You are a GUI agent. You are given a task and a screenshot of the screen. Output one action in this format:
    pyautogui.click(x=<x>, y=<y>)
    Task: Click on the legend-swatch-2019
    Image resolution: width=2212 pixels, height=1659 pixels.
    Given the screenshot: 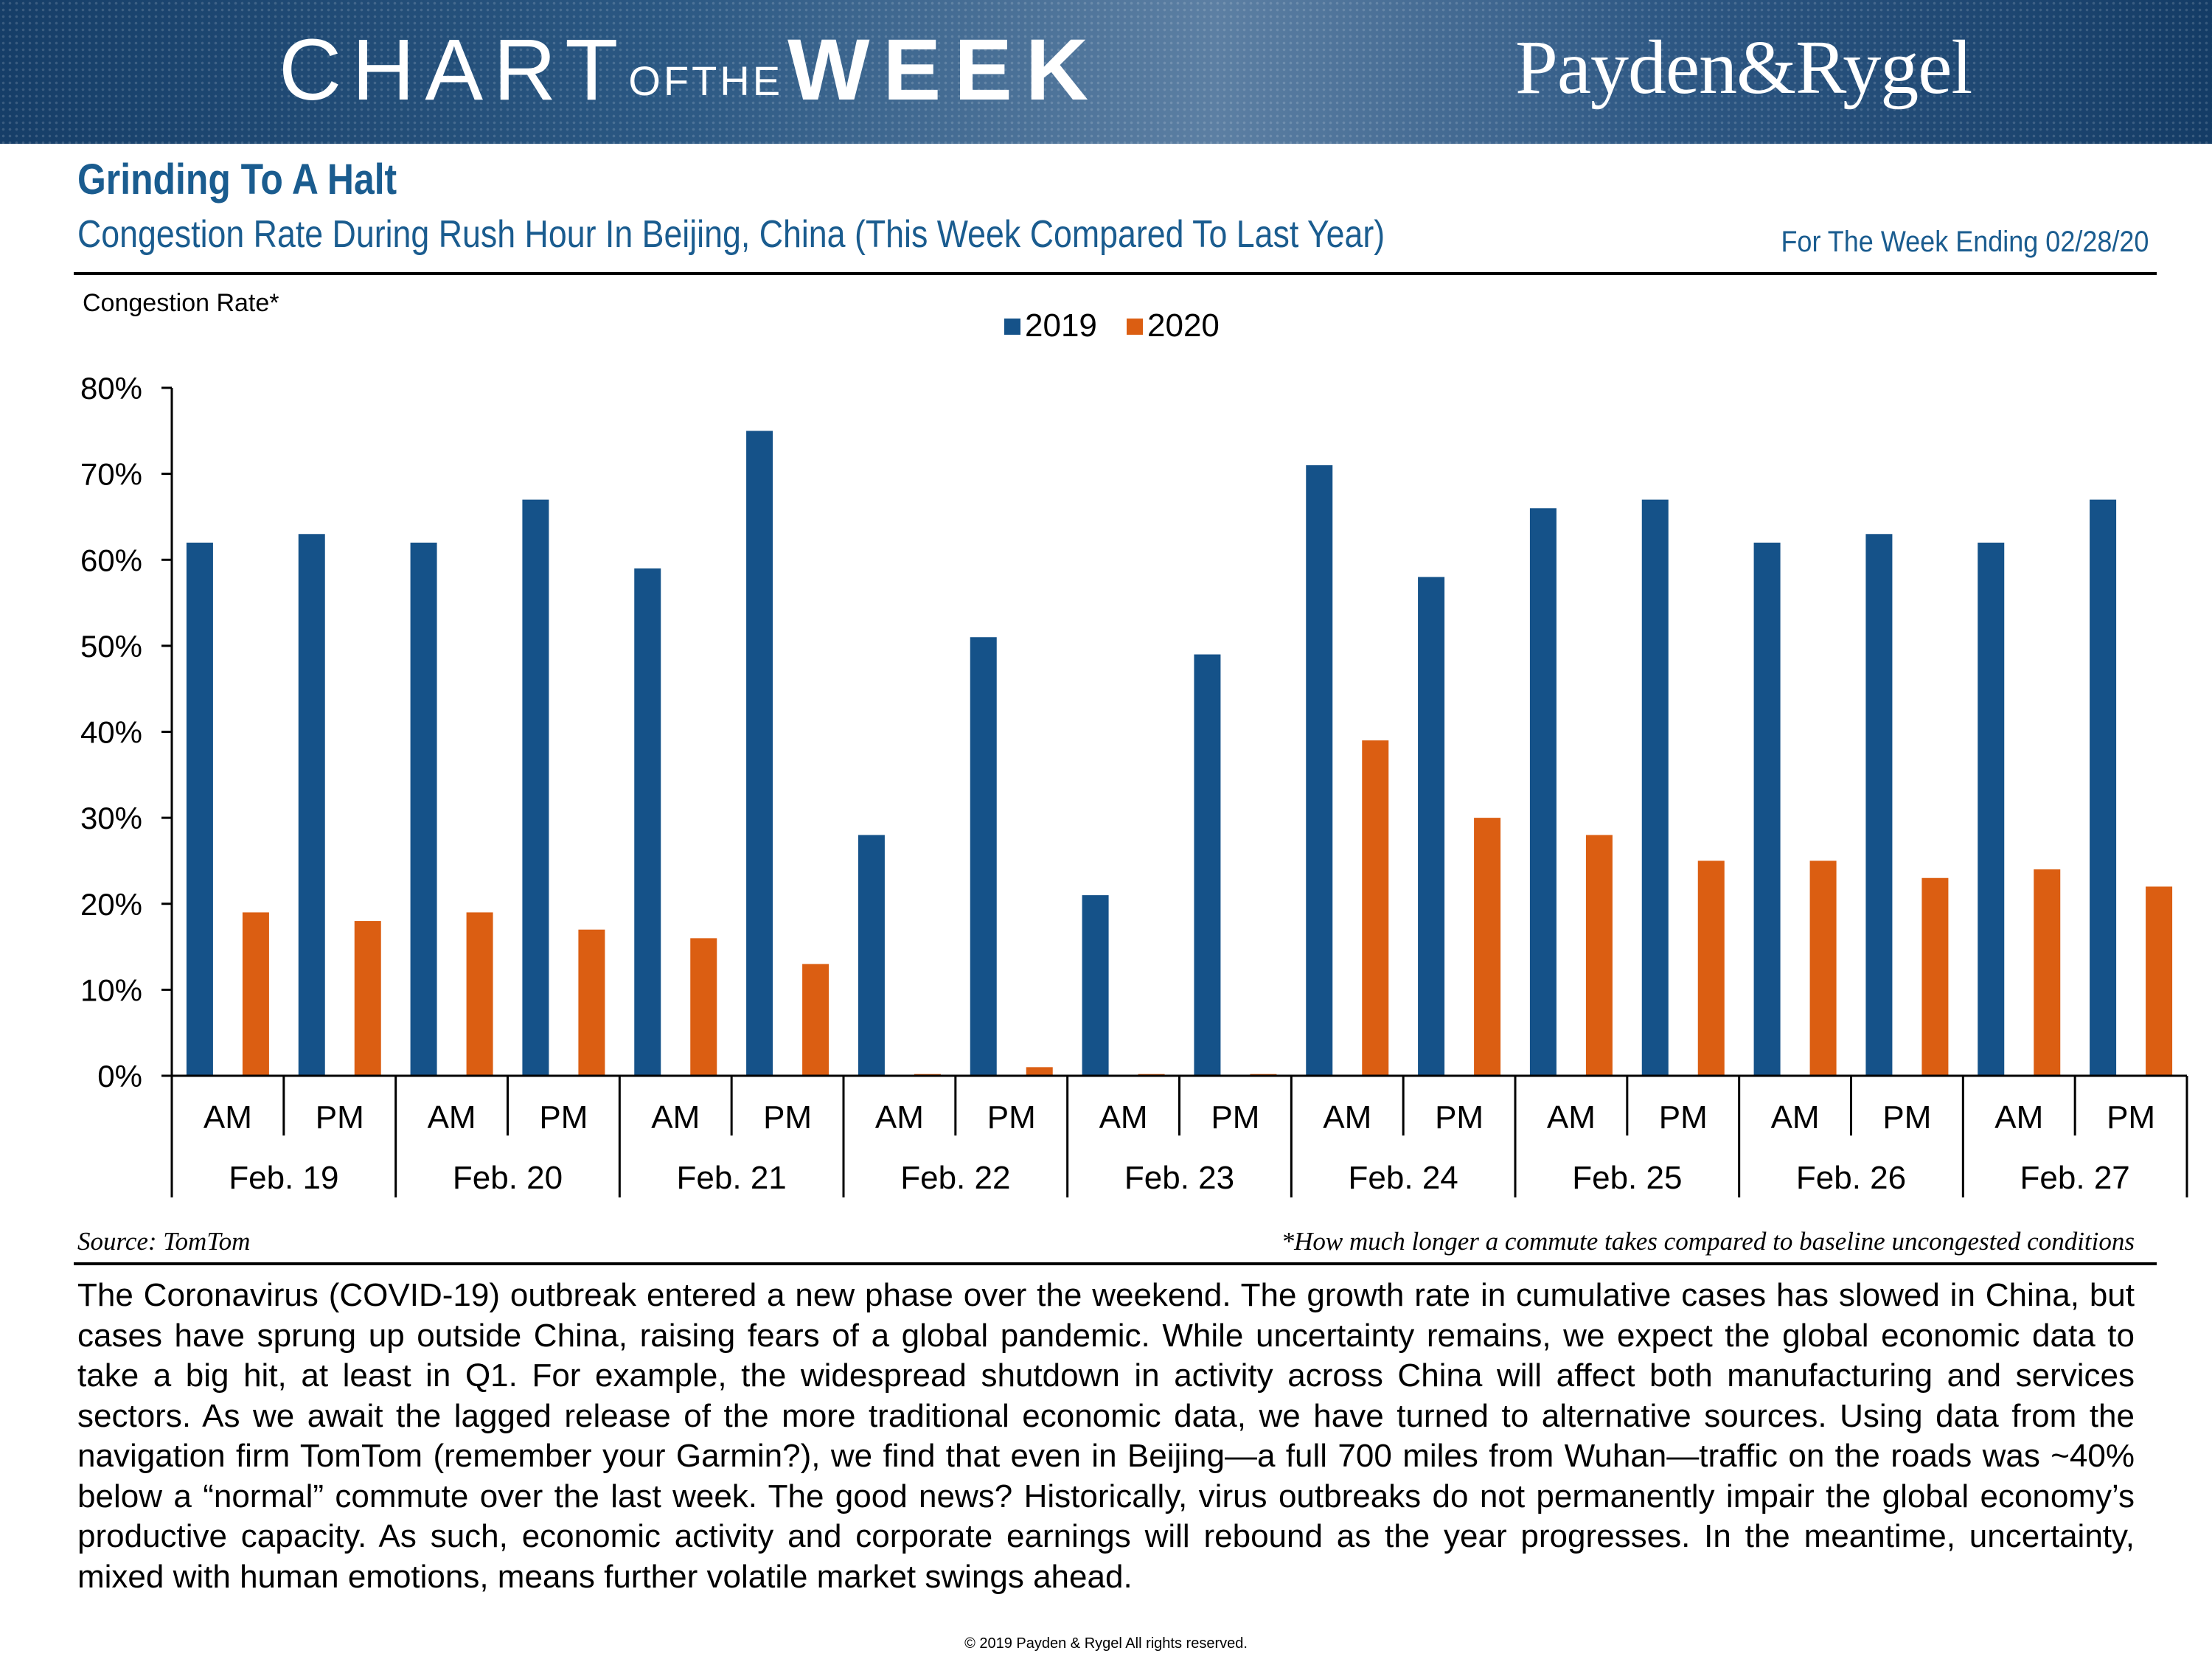 What is the action you would take?
    pyautogui.click(x=1012, y=327)
    